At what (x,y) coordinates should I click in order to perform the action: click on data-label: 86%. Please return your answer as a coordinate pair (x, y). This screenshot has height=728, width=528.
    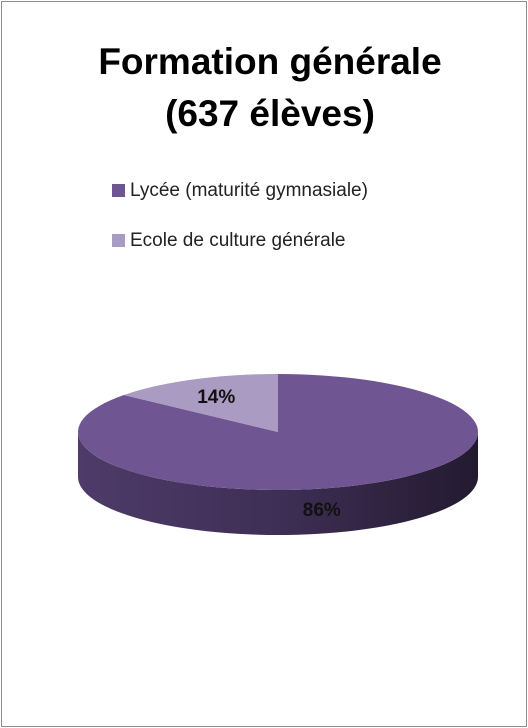
    Looking at the image, I should click on (322, 510).